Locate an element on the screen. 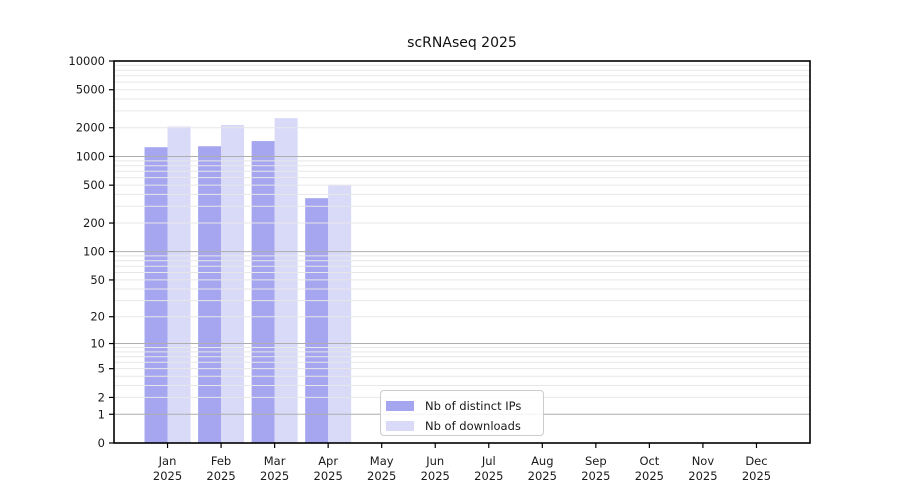 Image resolution: width=900 pixels, height=500 pixels. x-tick-label-month: May is located at coordinates (382, 461).